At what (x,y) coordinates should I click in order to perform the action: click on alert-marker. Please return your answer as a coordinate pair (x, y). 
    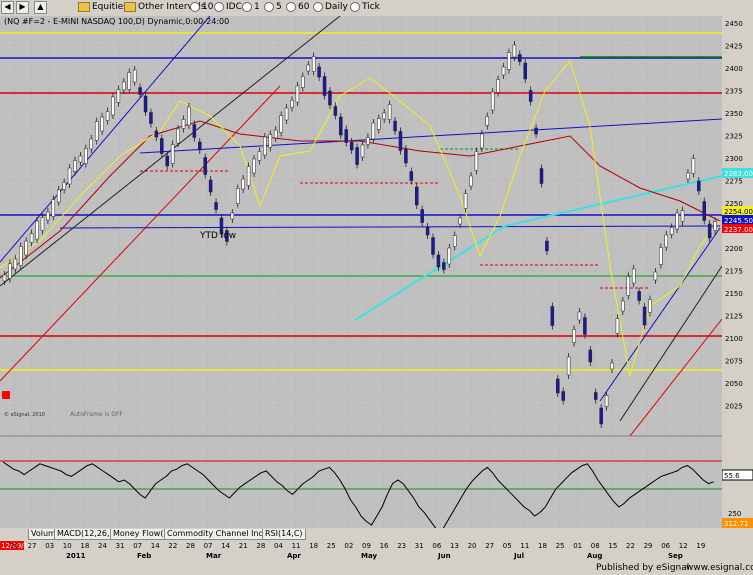
    Looking at the image, I should click on (6, 395).